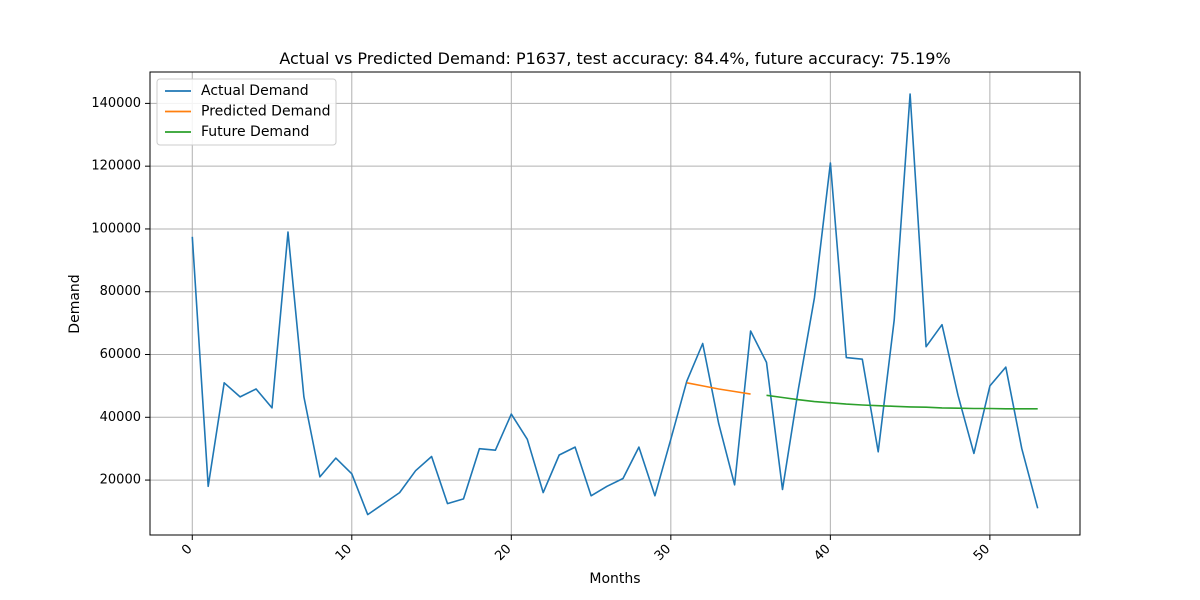 The width and height of the screenshot is (1200, 600). I want to click on y-axis-title: Demand, so click(75, 303).